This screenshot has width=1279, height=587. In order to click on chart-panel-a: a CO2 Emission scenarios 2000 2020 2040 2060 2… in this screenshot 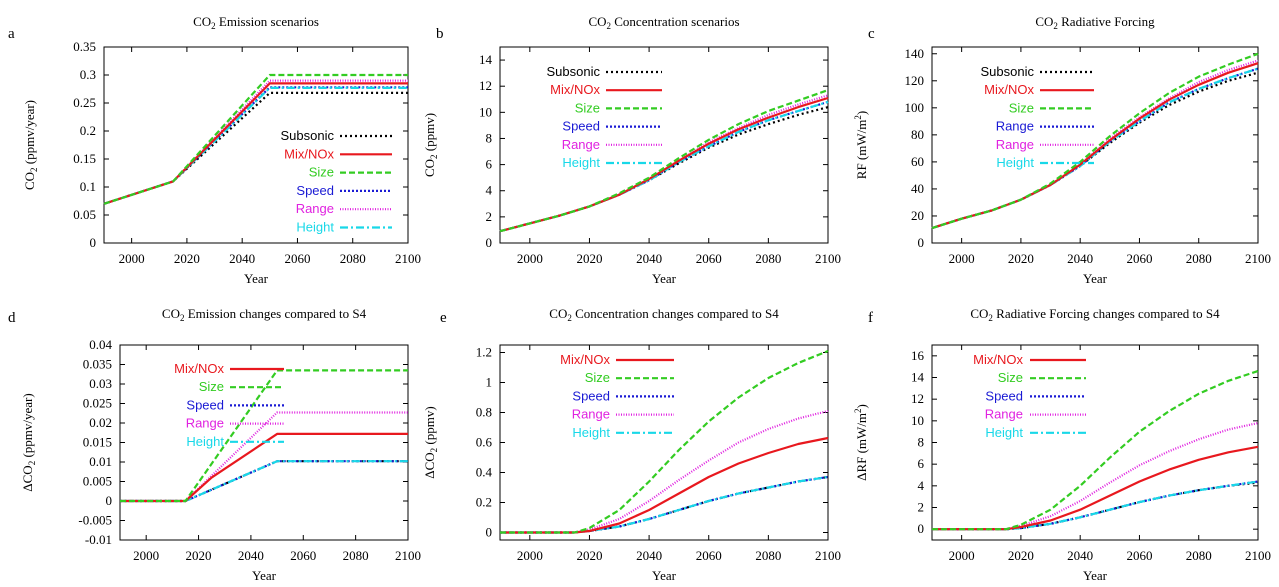, I will do `click(214, 150)`.